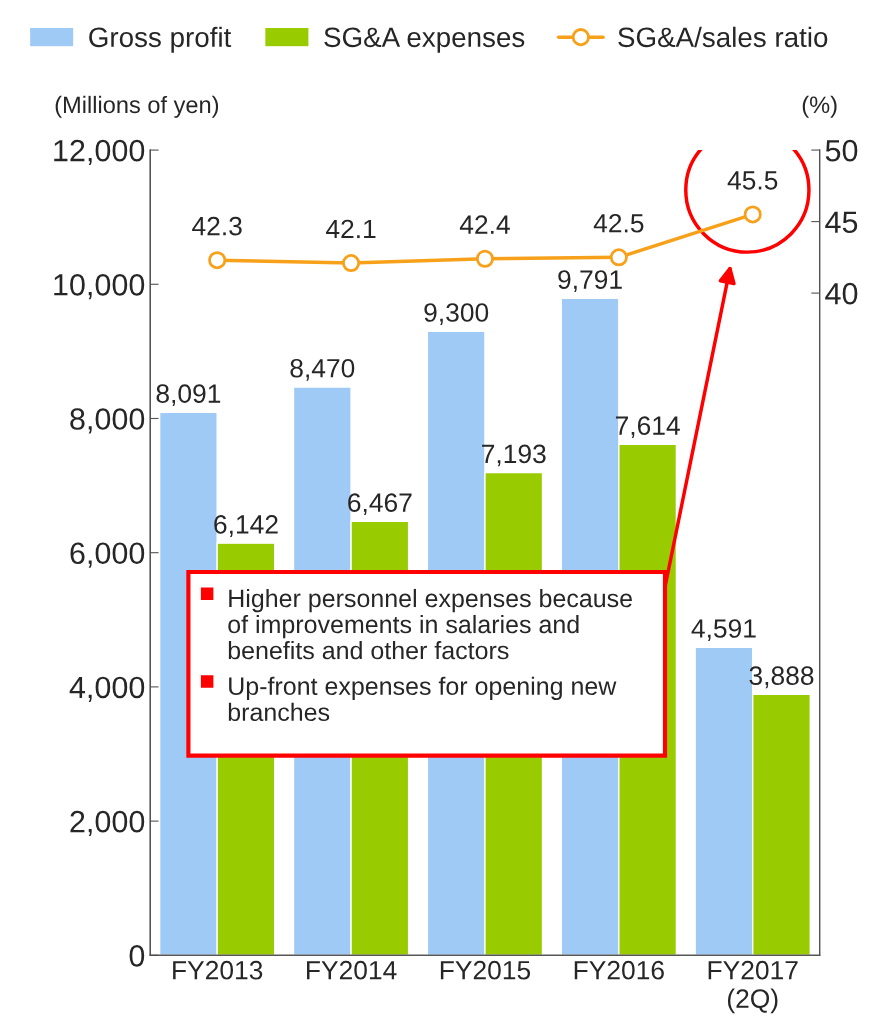  Describe the element at coordinates (422, 699) in the screenshot. I see `annotation: Up-front expenses for opening new branches` at that location.